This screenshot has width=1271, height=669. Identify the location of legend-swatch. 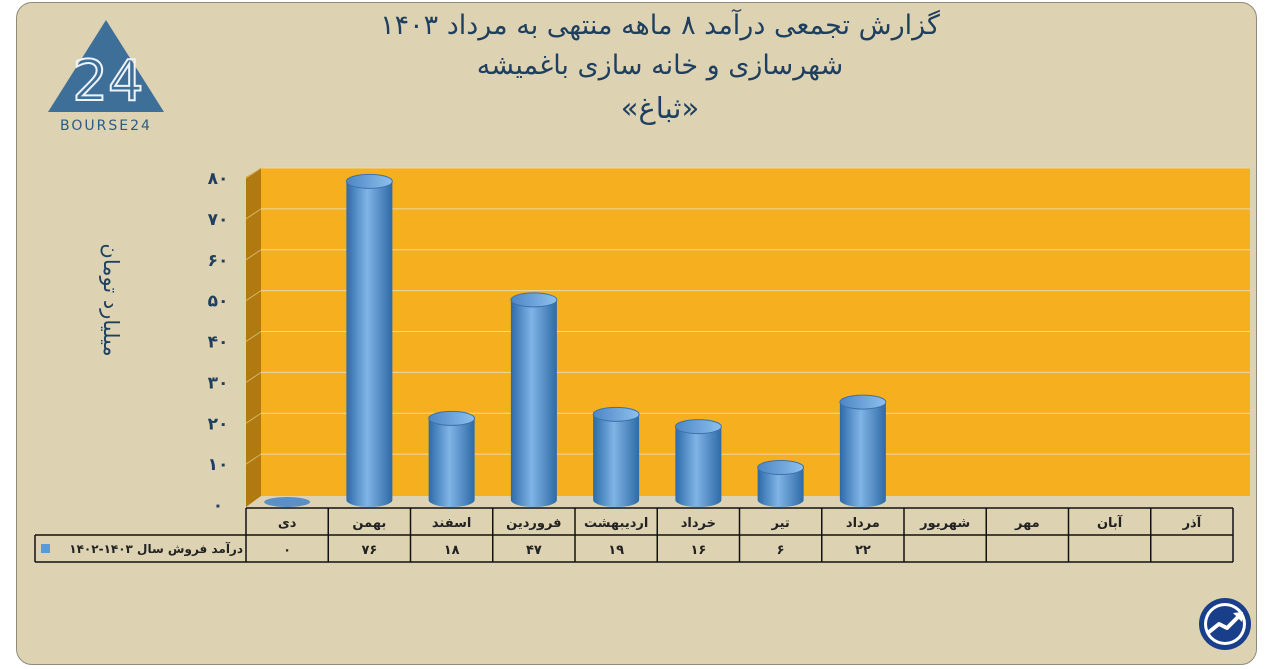
(45, 548).